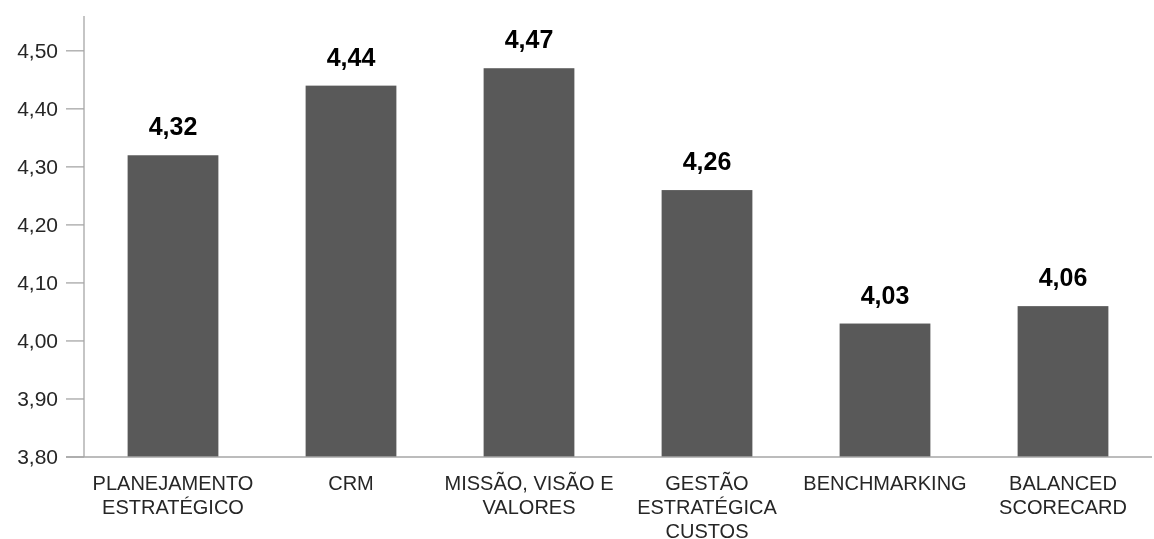 The width and height of the screenshot is (1154, 539). I want to click on y-tick-label: 4,50, so click(37, 51).